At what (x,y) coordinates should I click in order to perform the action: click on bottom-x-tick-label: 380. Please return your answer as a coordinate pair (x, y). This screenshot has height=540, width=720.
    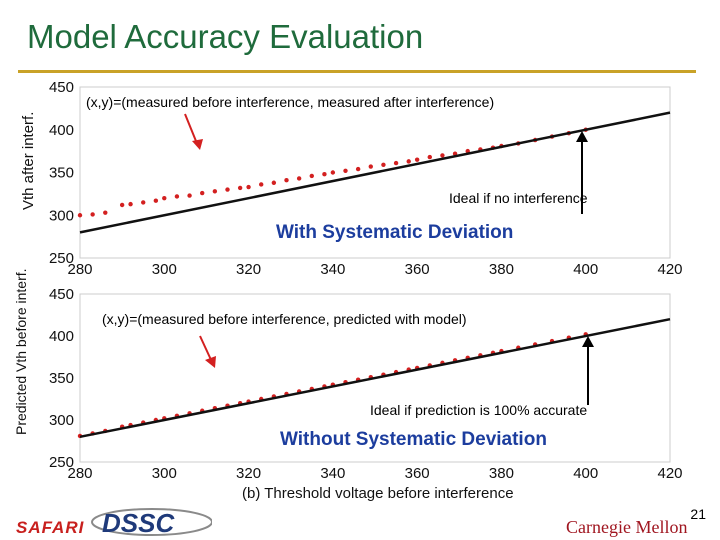
    Looking at the image, I should click on (501, 473).